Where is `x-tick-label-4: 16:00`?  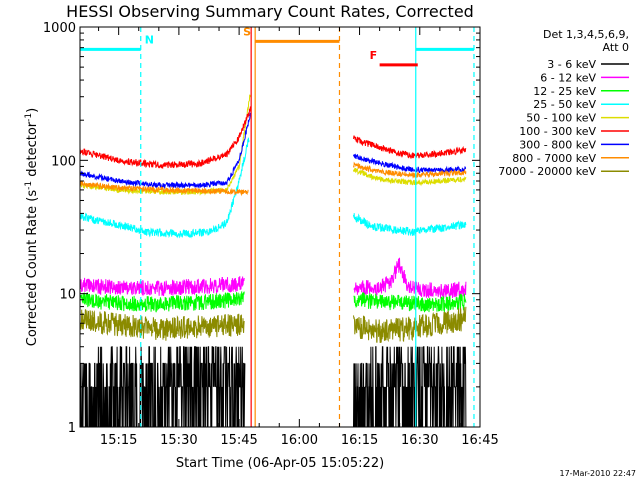 x-tick-label-4: 16:00 is located at coordinates (299, 440).